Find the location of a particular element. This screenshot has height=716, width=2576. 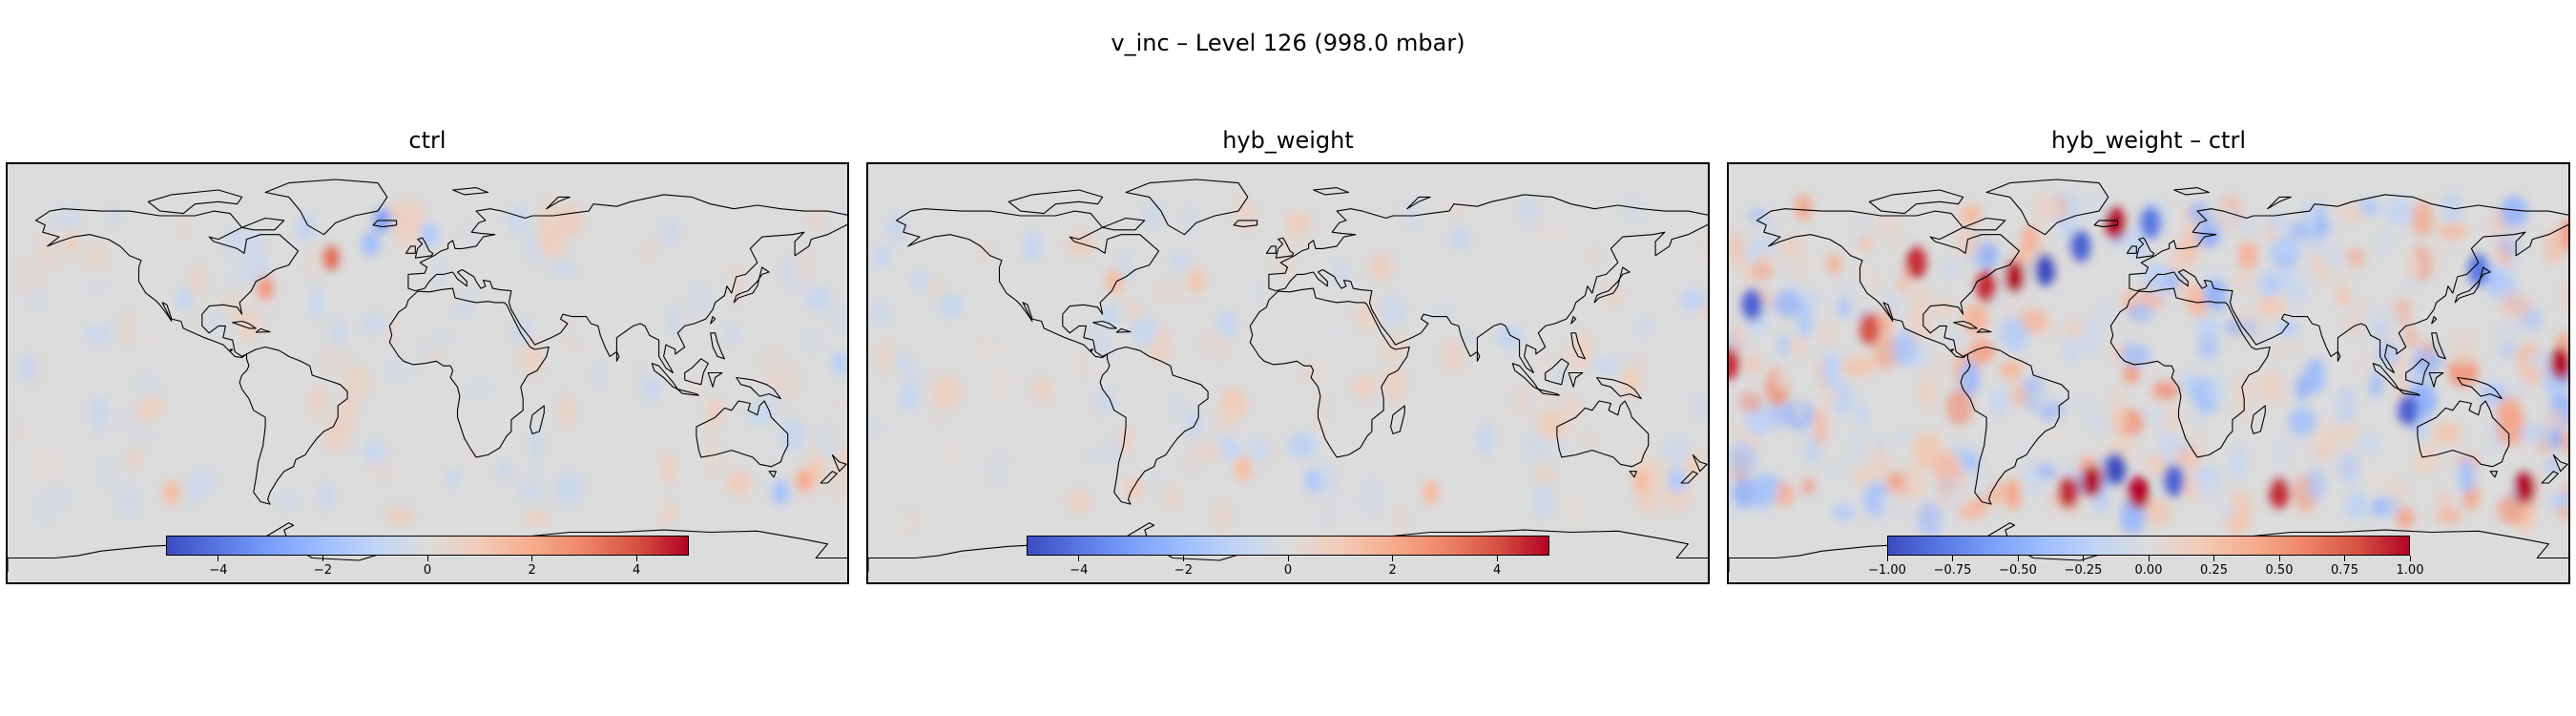

colorbar-tick-label: −0.75 is located at coordinates (1952, 570).